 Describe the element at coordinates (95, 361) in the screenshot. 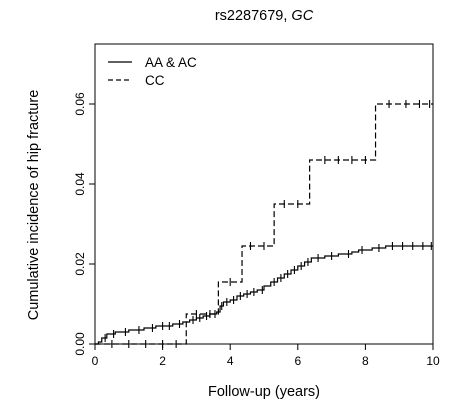

I see `x-tick-label: 0` at that location.